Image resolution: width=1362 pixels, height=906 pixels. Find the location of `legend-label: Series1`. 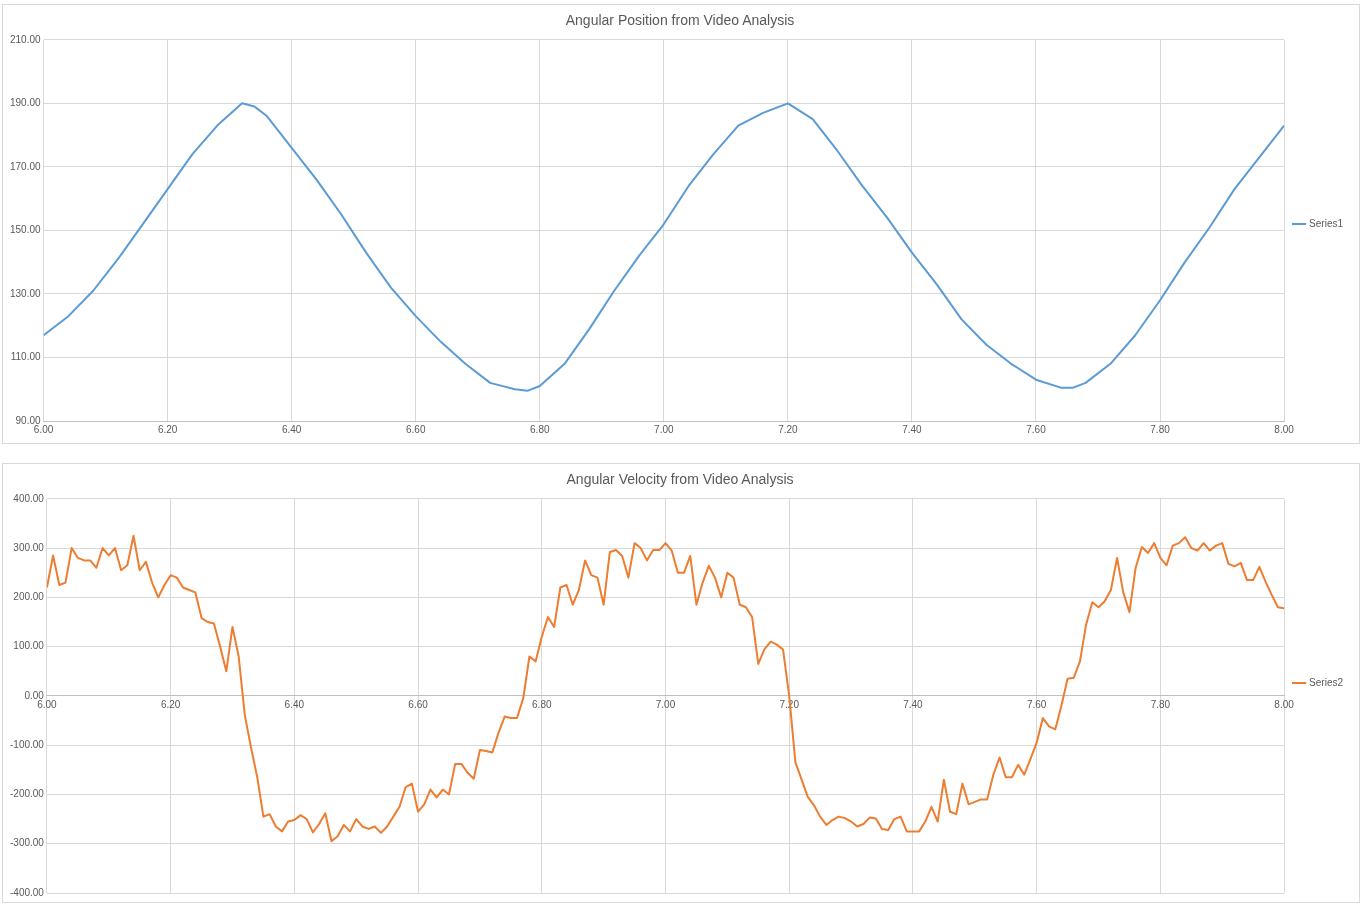

legend-label: Series1 is located at coordinates (1326, 223).